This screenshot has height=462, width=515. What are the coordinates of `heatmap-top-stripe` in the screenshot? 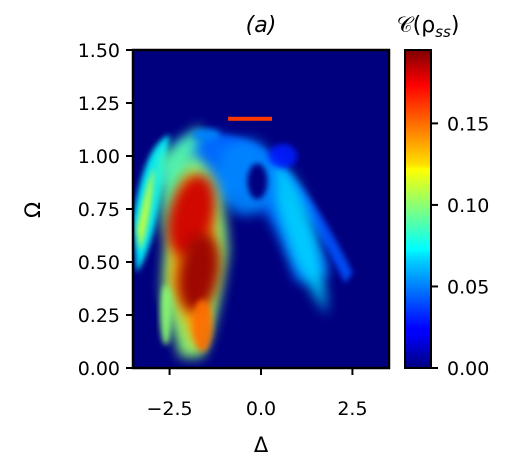 It's located at (250, 118).